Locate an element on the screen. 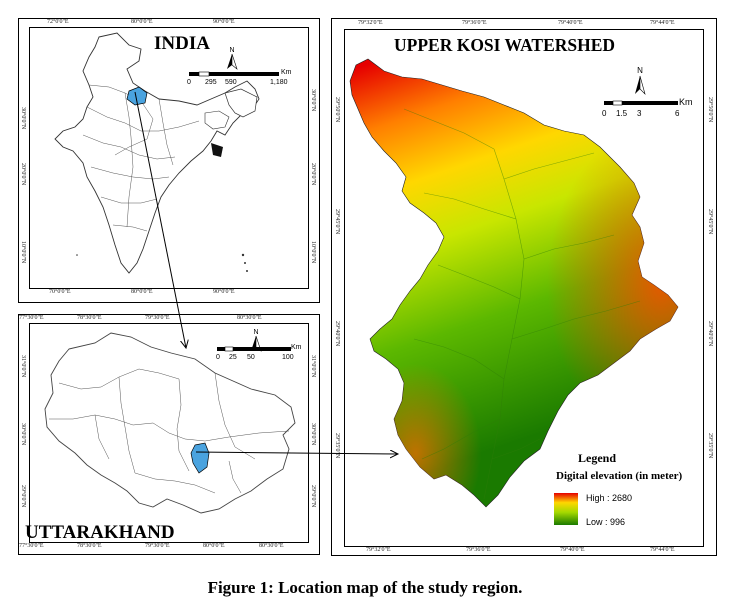 This screenshot has width=730, height=609. watershed-scale-unit: Km is located at coordinates (686, 102).